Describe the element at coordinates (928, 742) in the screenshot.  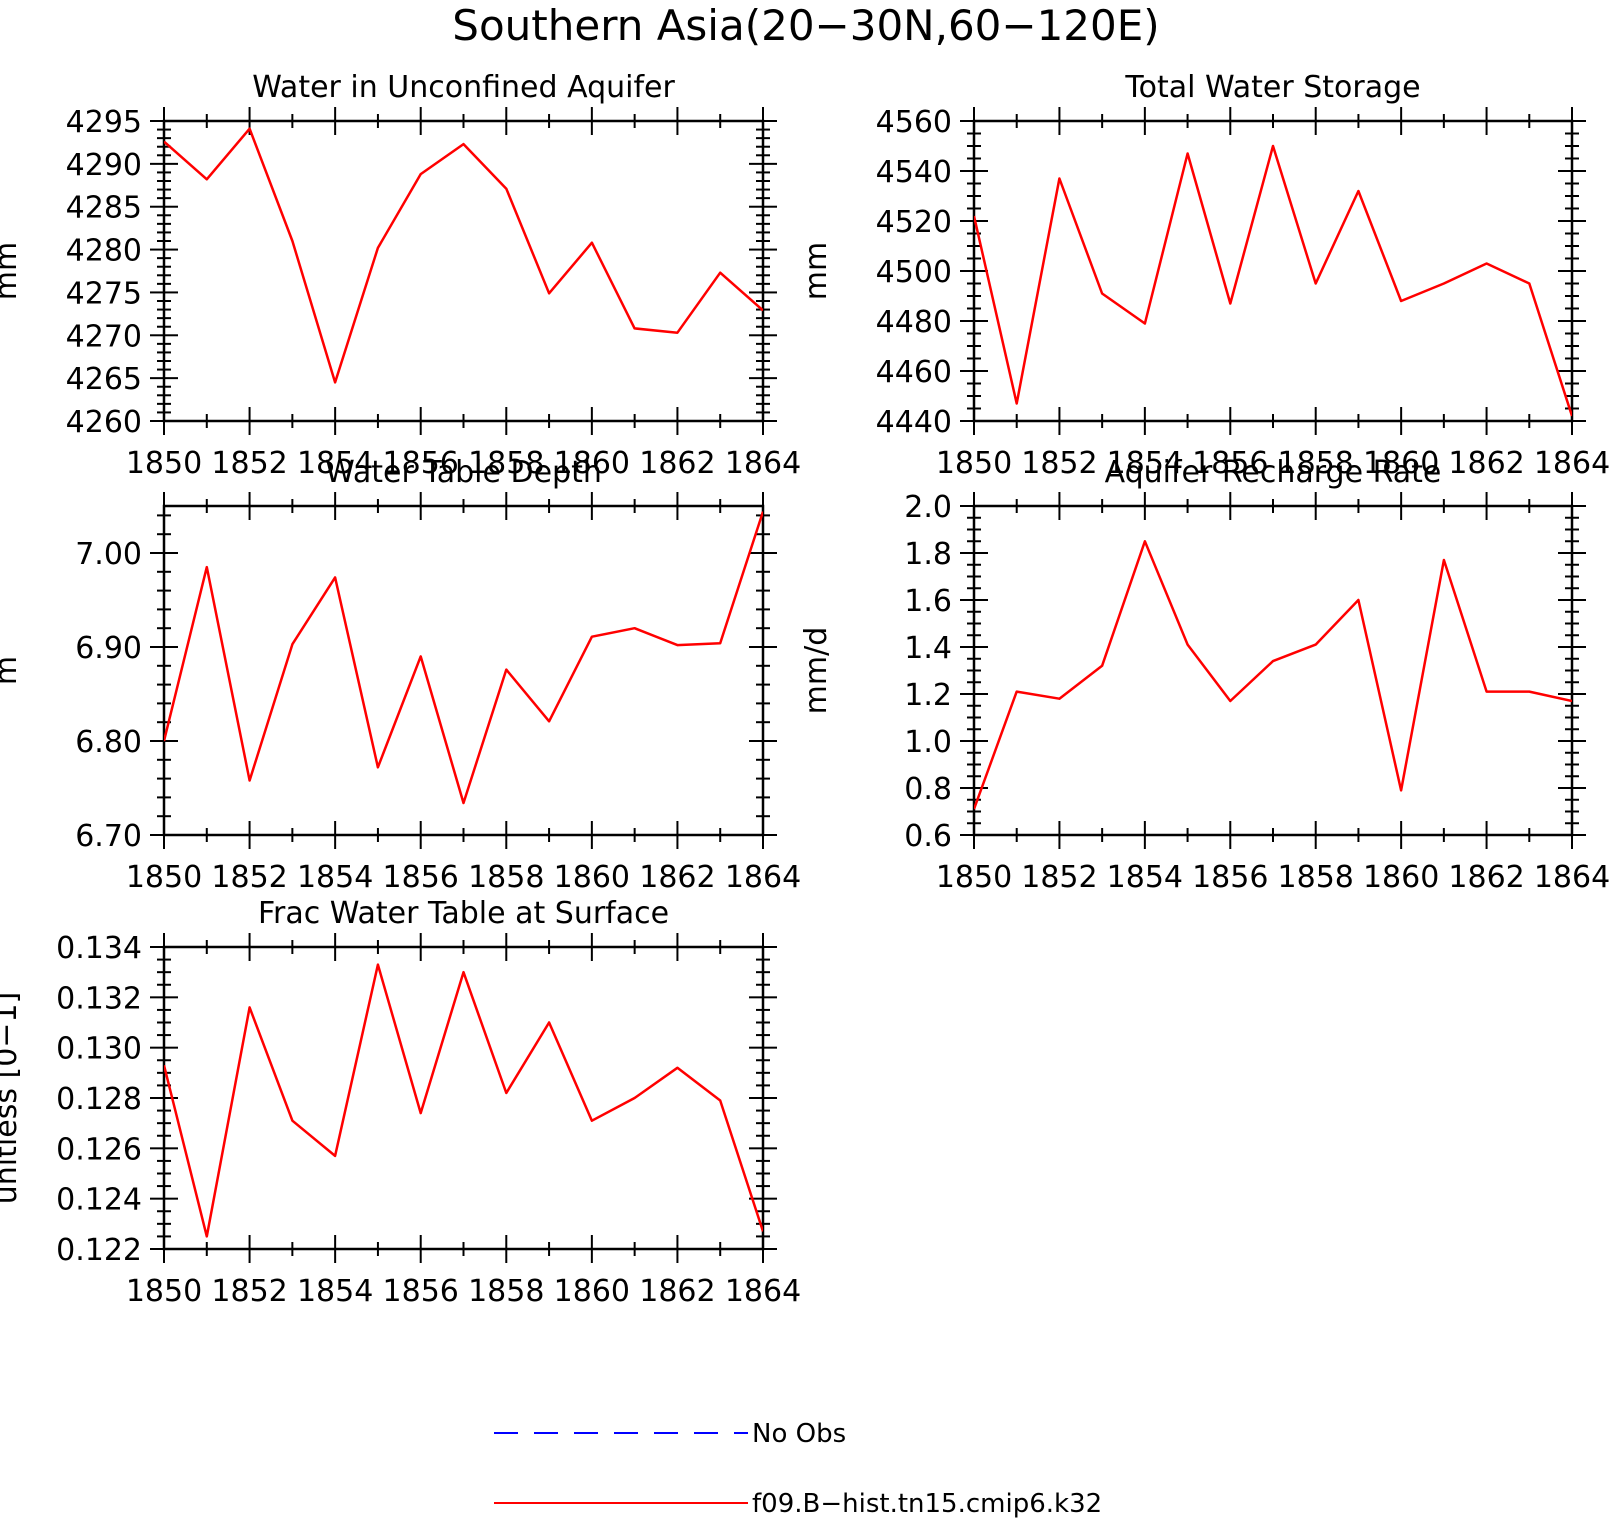
I see `y-tick-label: 1.0` at that location.